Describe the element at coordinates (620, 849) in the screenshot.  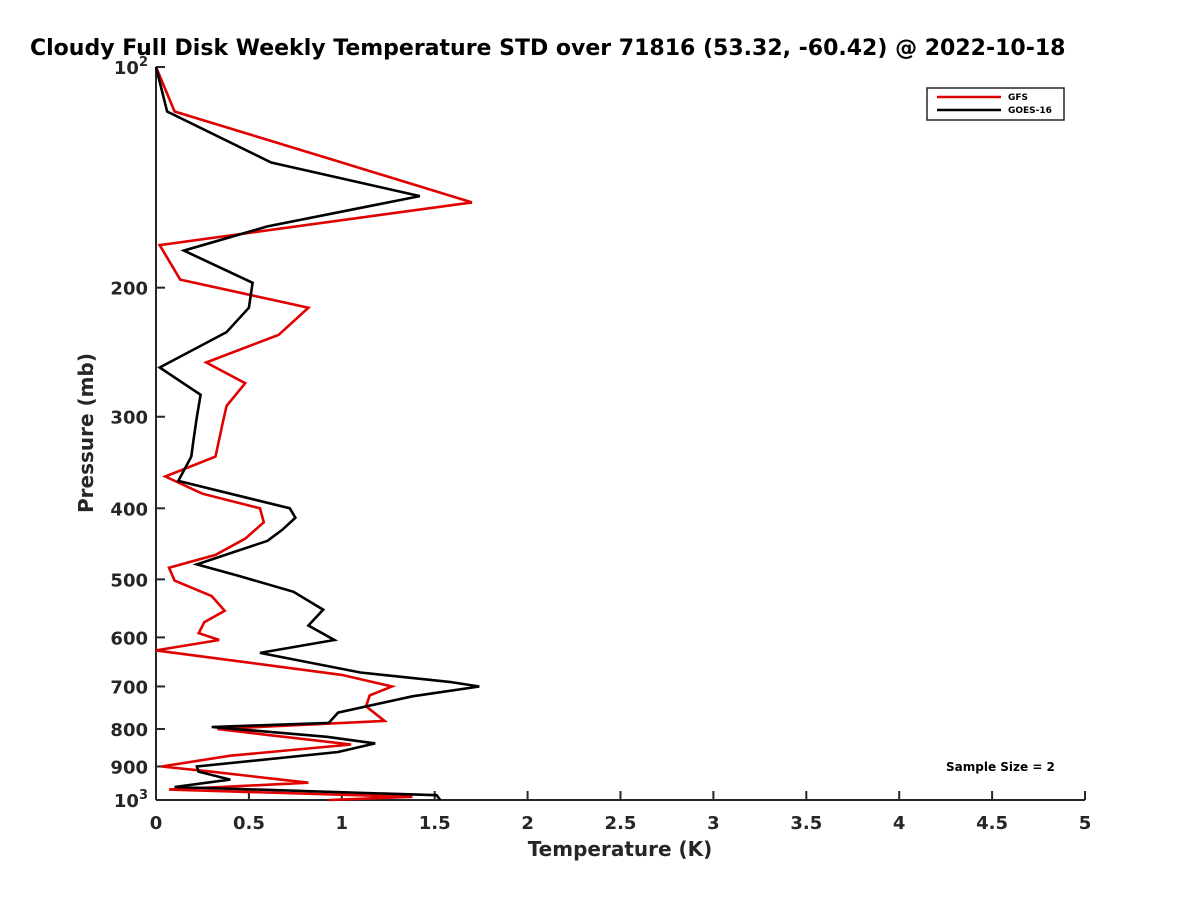
I see `x-axis-label: Temperature (K)` at that location.